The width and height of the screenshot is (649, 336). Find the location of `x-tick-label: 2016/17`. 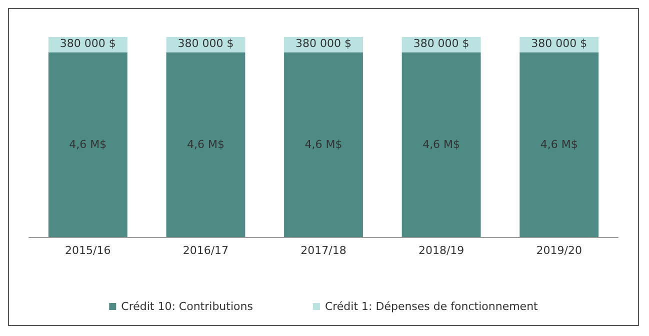

x-tick-label: 2016/17 is located at coordinates (205, 250).